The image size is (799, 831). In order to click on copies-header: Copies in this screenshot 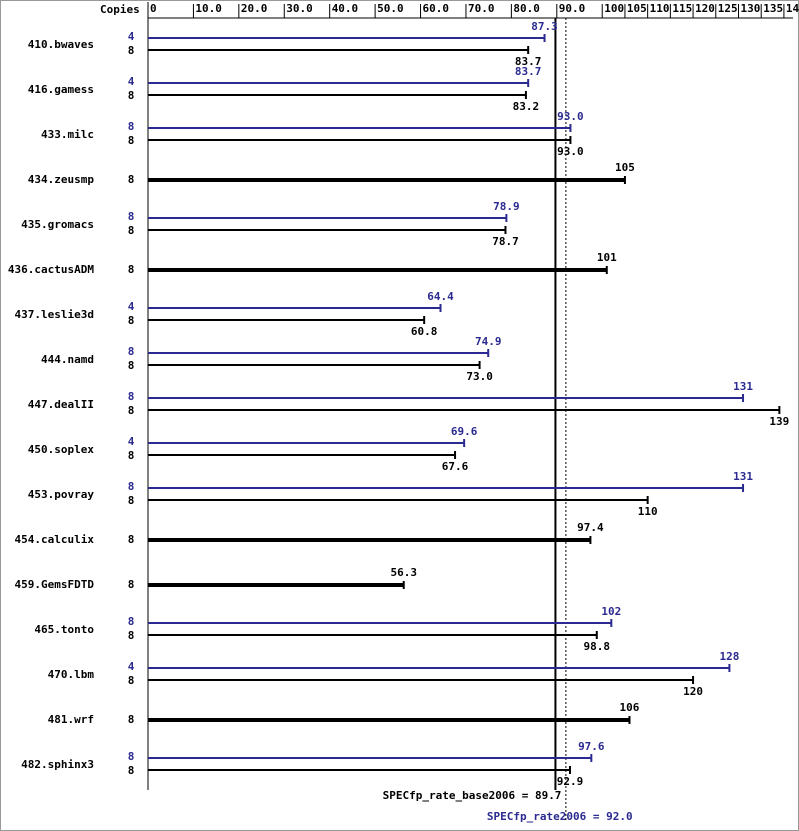, I will do `click(120, 9)`.